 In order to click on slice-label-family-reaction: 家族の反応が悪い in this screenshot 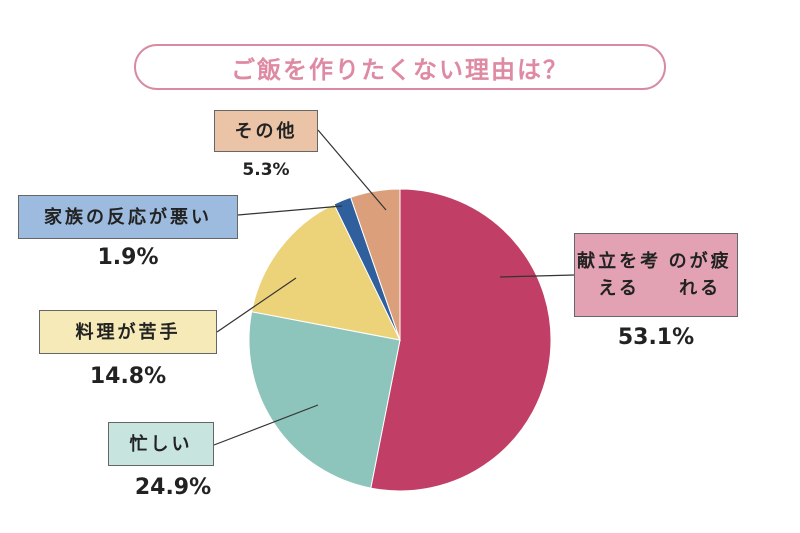, I will do `click(128, 217)`.